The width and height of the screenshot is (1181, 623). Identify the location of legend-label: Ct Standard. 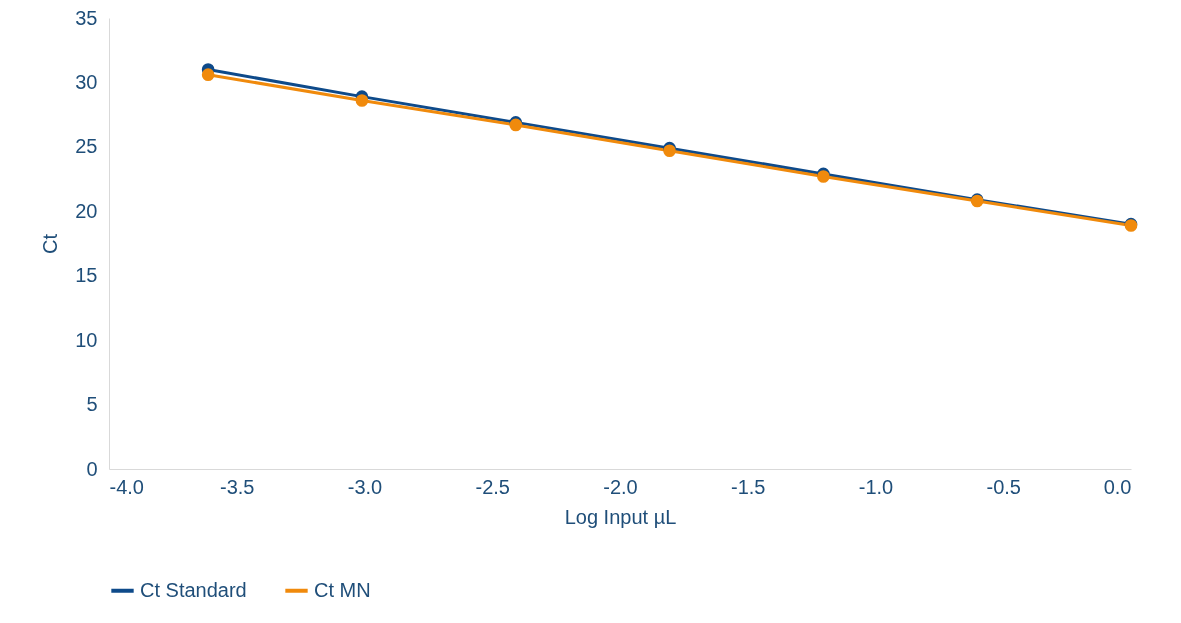
(193, 589).